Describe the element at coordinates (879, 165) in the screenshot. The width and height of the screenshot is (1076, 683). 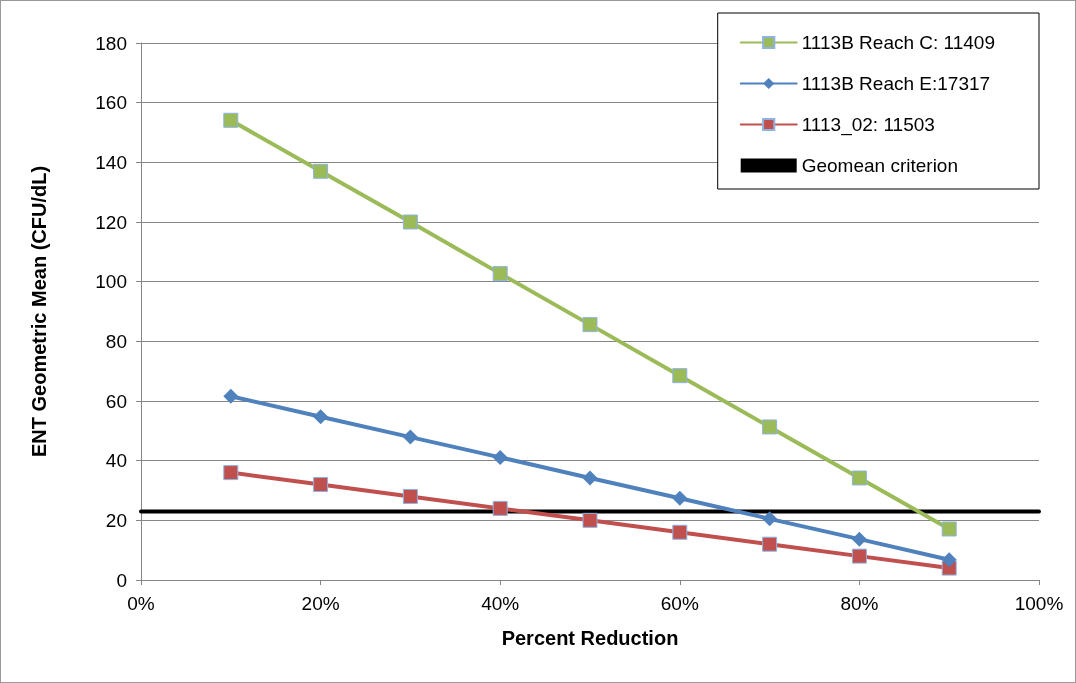
I see `legend-label: Geomean criterion` at that location.